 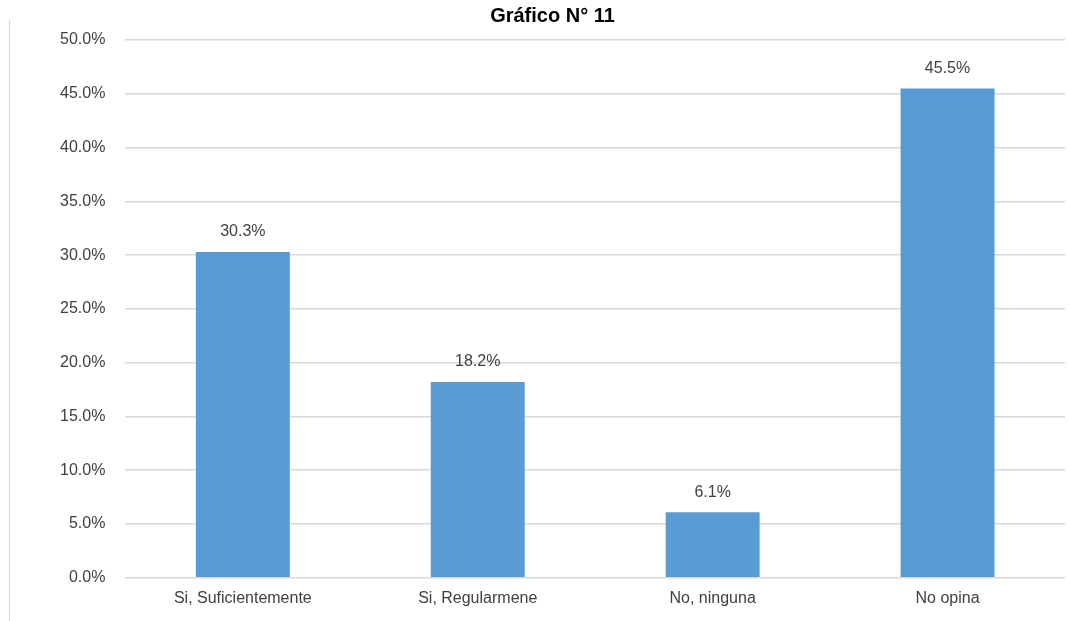 What do you see at coordinates (82, 254) in the screenshot?
I see `y-tick-label: 30.0%` at bounding box center [82, 254].